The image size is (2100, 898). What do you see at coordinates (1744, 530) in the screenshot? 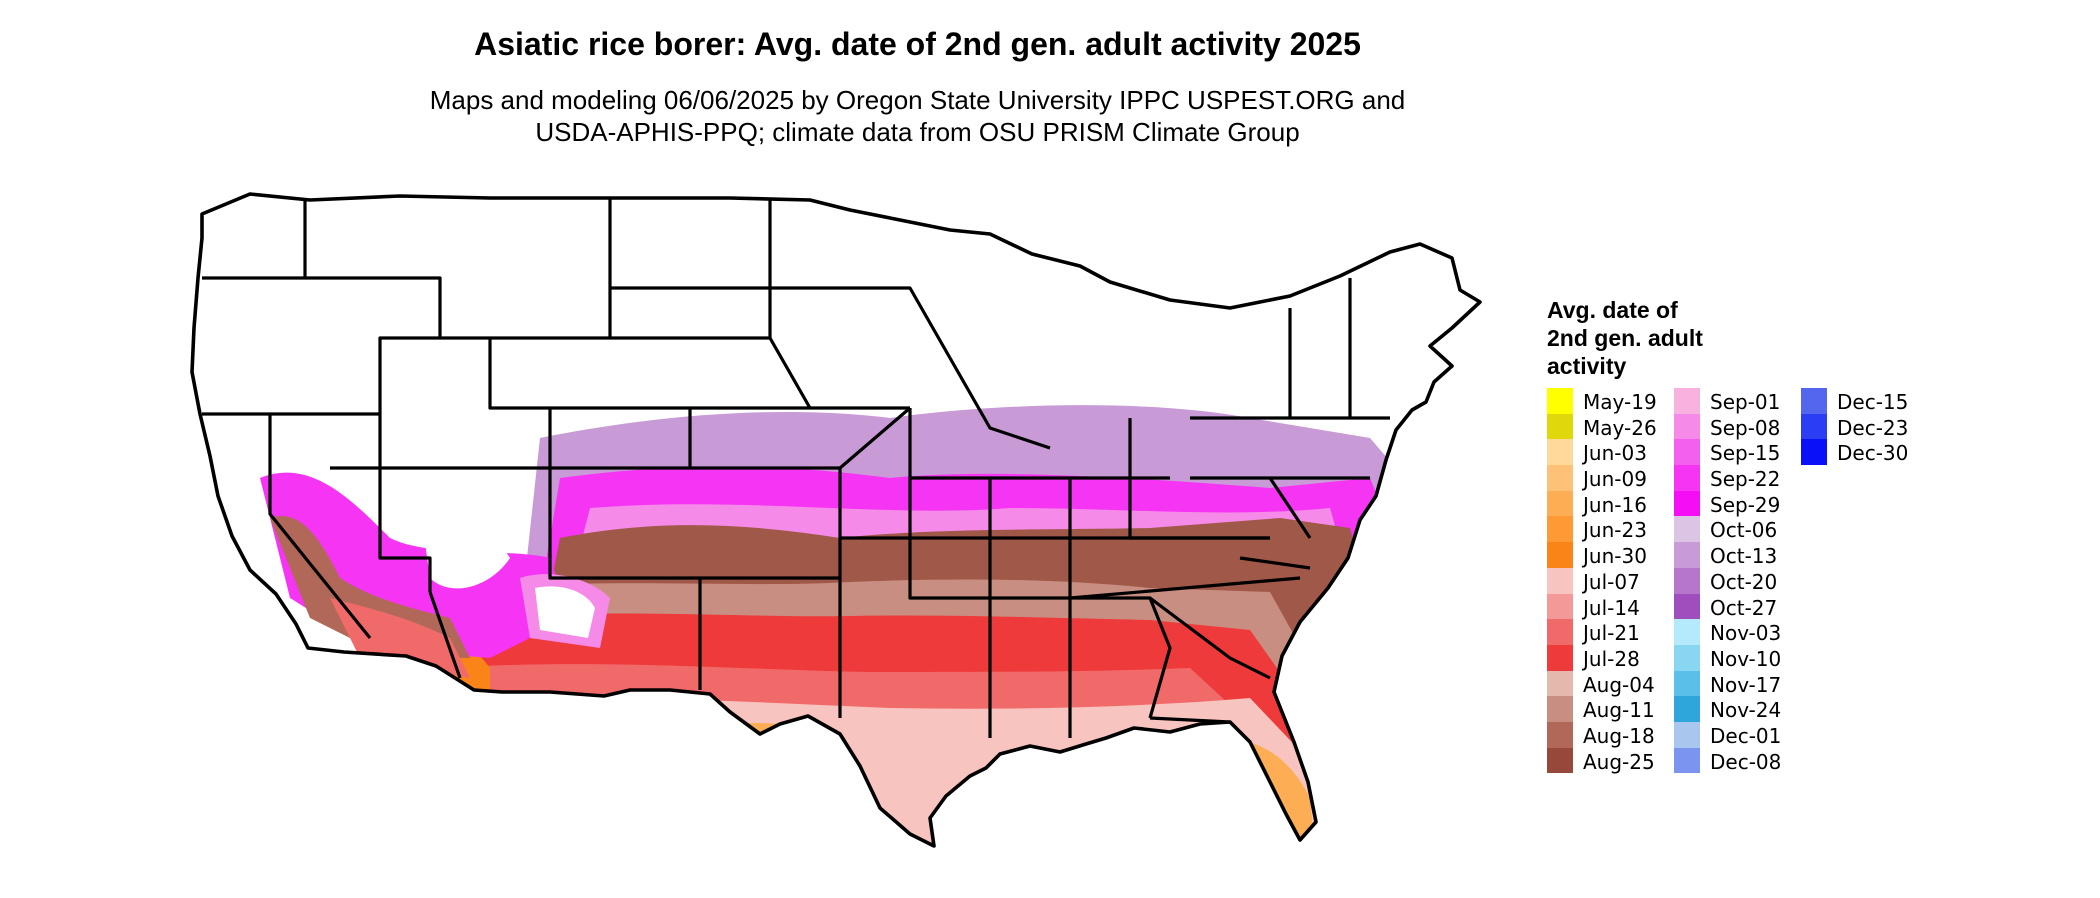
I see `legend-label: Oct-06` at bounding box center [1744, 530].